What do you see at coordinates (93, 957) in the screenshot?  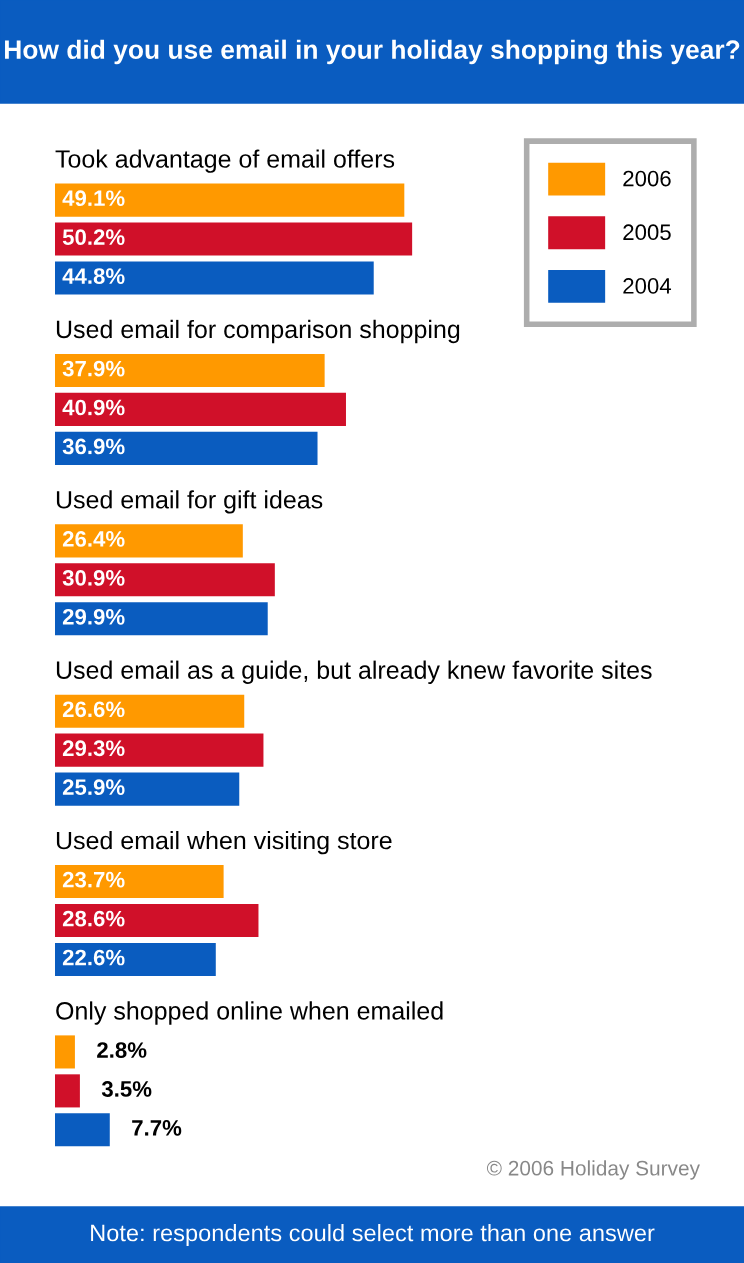 I see `data-label: 22.6%` at bounding box center [93, 957].